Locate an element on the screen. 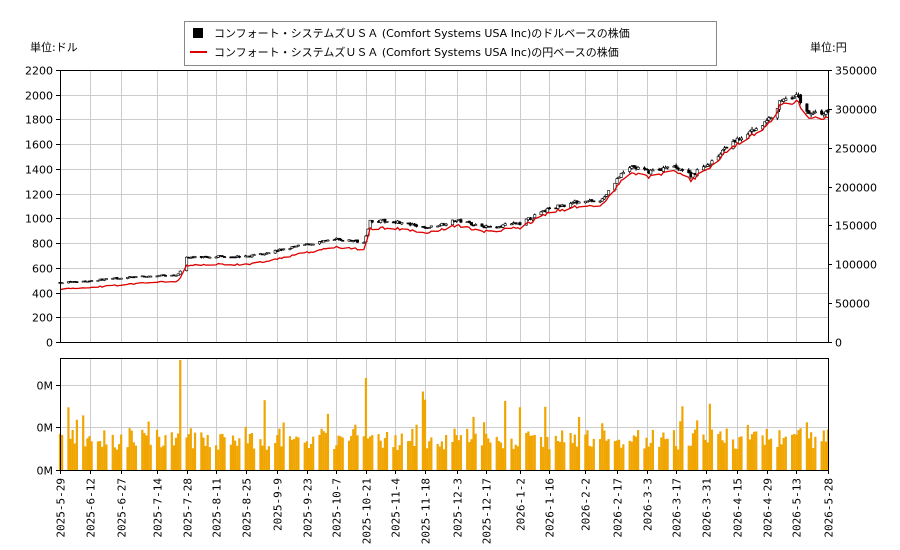 Image resolution: width=900 pixels, height=550 pixels. x-tick-label: 2025-7-28 is located at coordinates (188, 508).